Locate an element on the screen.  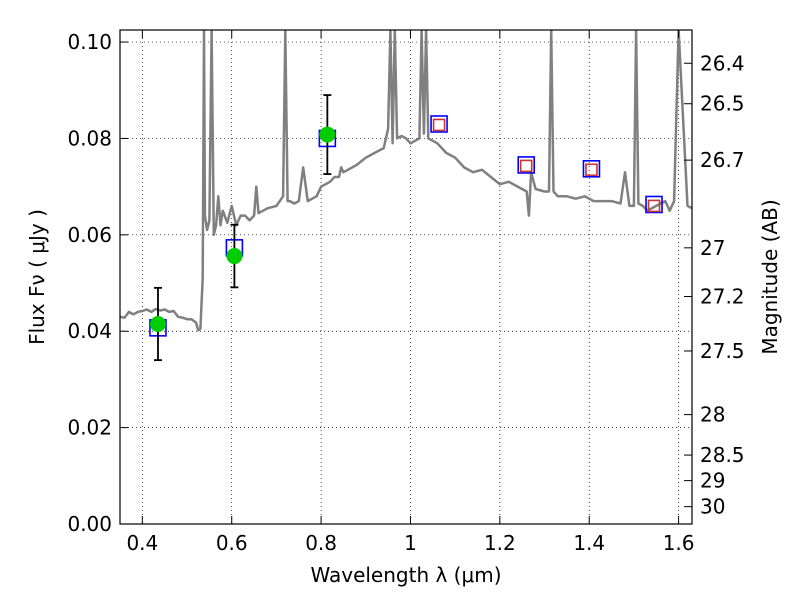
y-tick-label: 0.08 is located at coordinates (89, 138).